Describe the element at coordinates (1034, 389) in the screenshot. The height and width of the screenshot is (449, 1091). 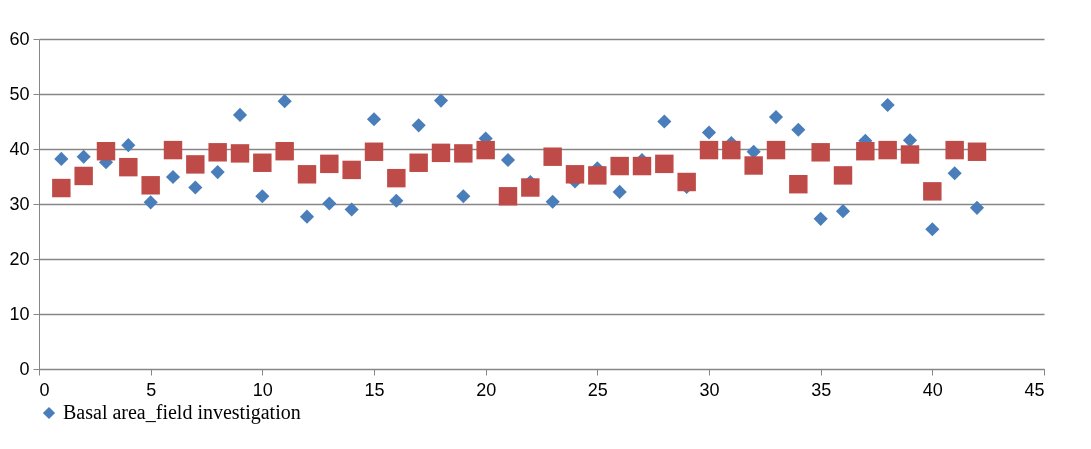
I see `x-tick-label: 45` at that location.